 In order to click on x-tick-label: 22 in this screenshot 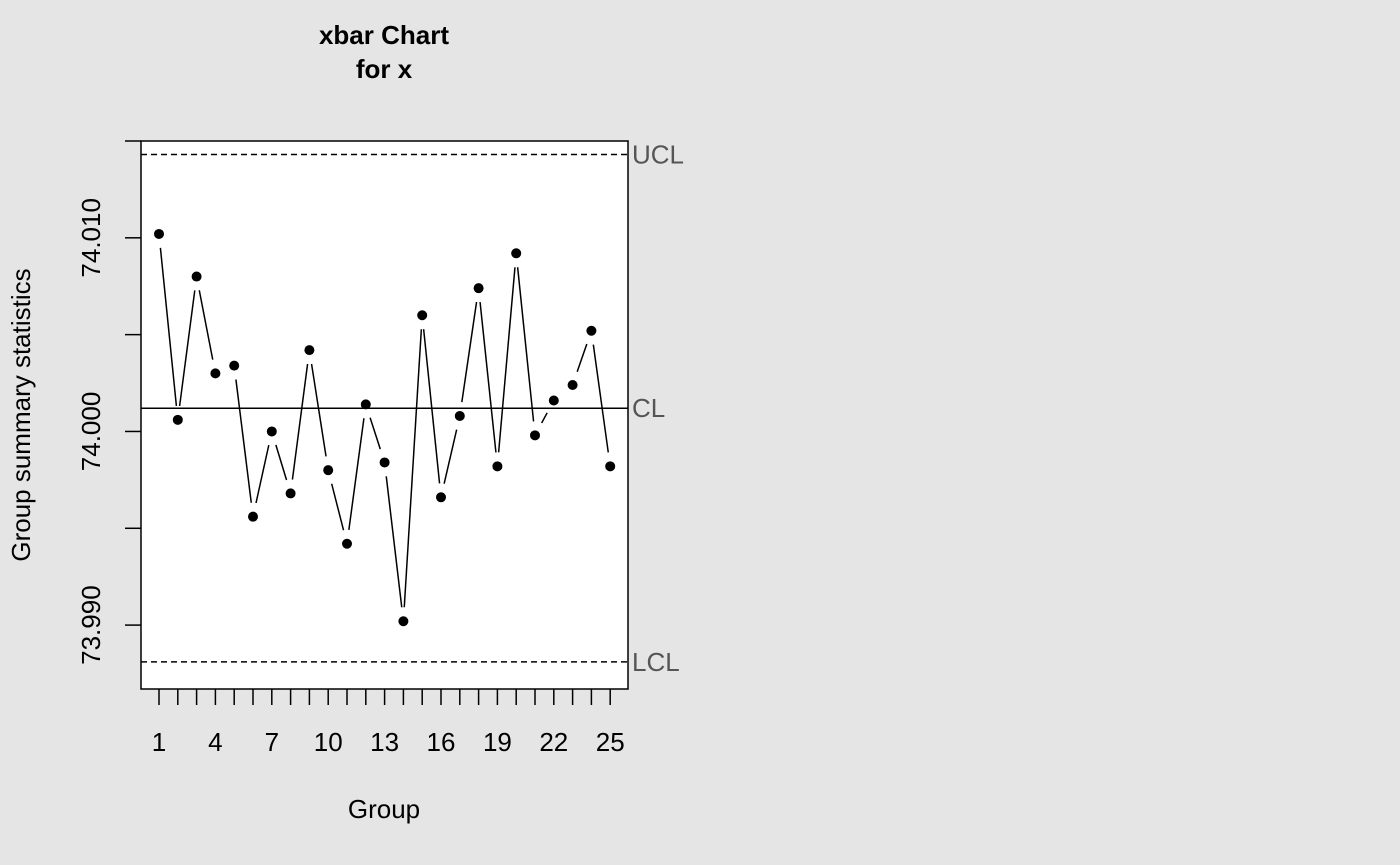, I will do `click(553, 742)`.